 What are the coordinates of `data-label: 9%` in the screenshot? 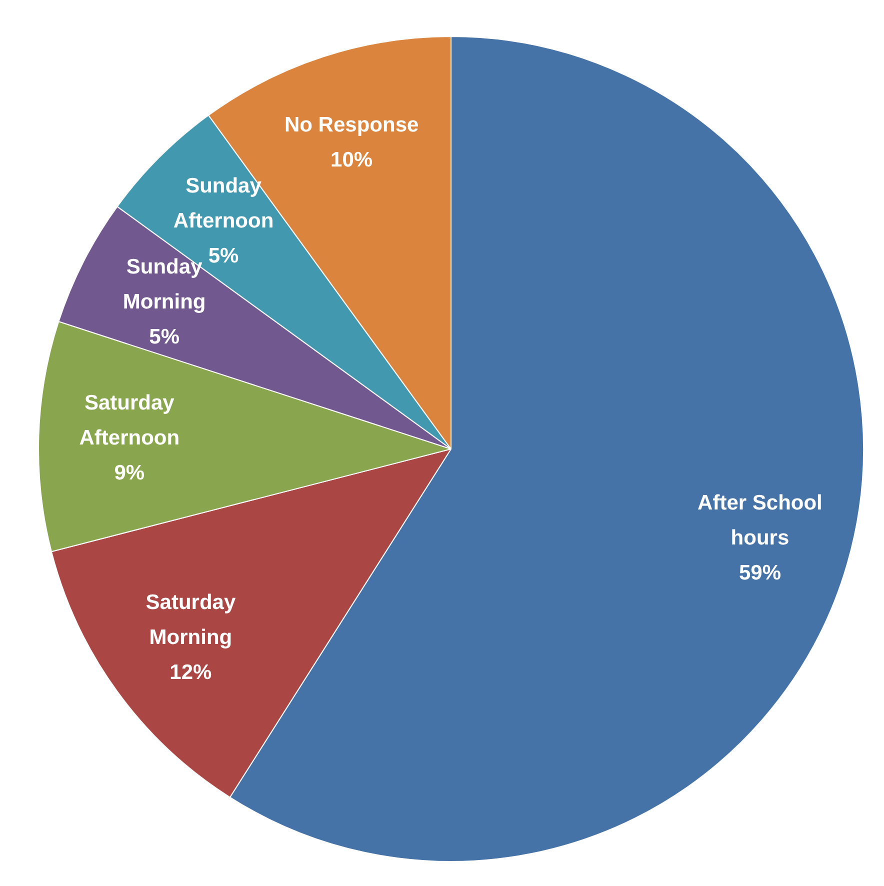 It's located at (129, 473).